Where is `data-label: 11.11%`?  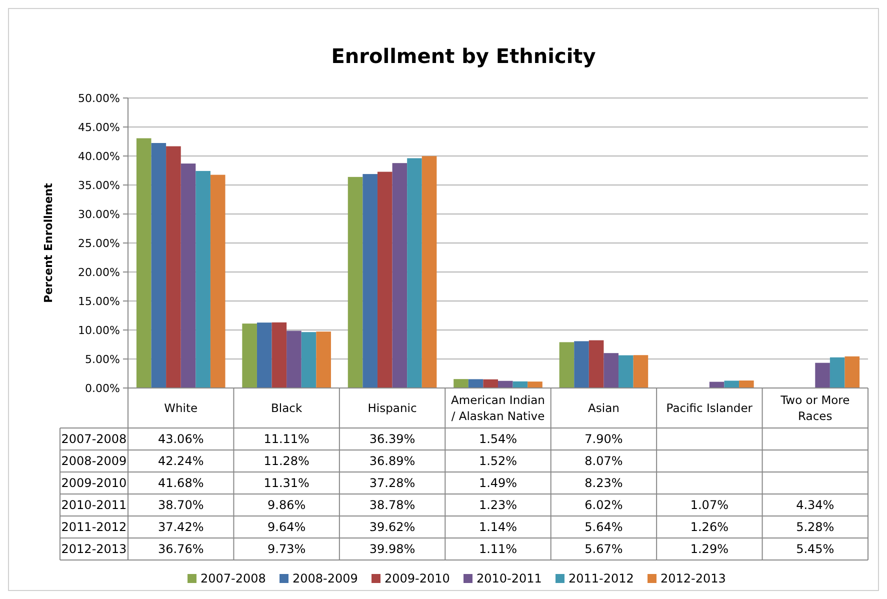 data-label: 11.11% is located at coordinates (287, 439).